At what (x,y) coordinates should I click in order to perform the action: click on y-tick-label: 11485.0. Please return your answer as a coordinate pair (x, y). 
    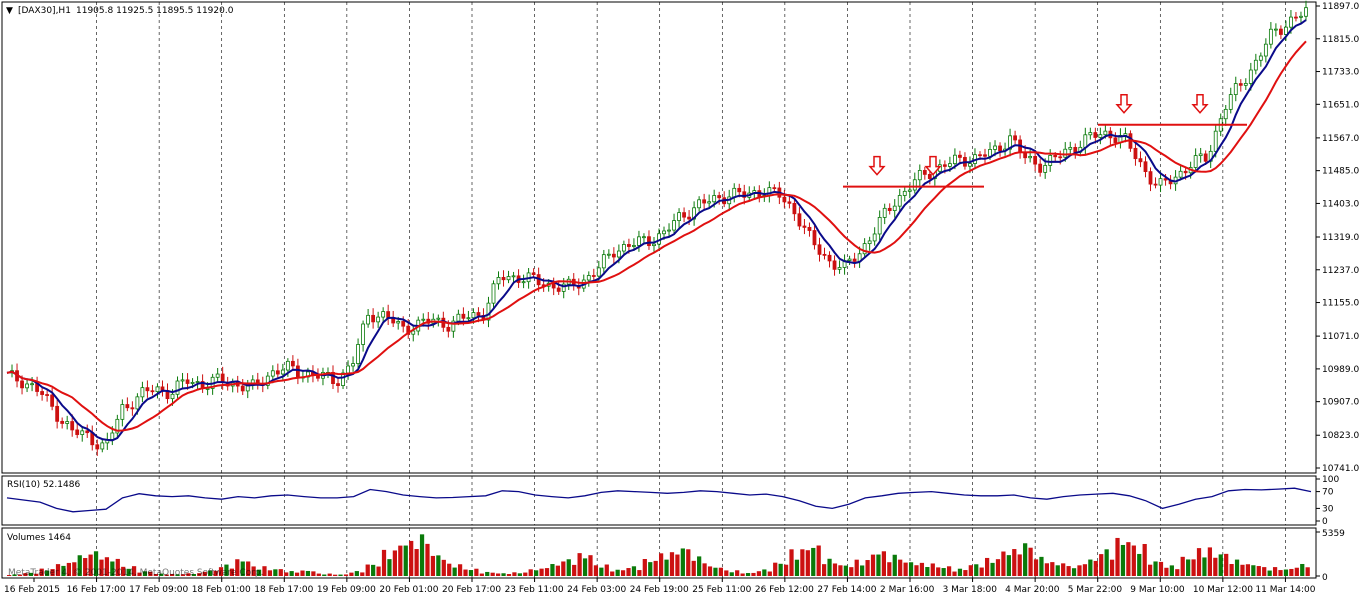
    Looking at the image, I should click on (1340, 172).